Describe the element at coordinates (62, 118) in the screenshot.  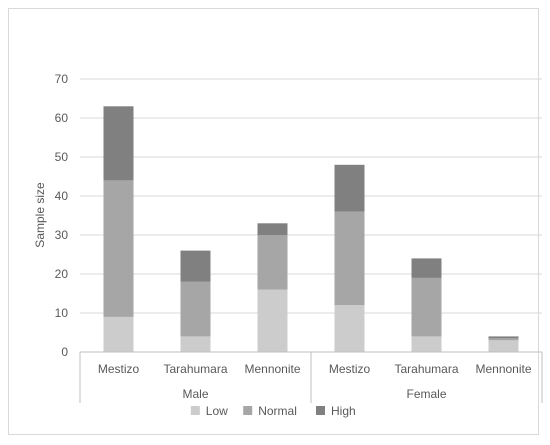
I see `y-tick-label: 60` at that location.